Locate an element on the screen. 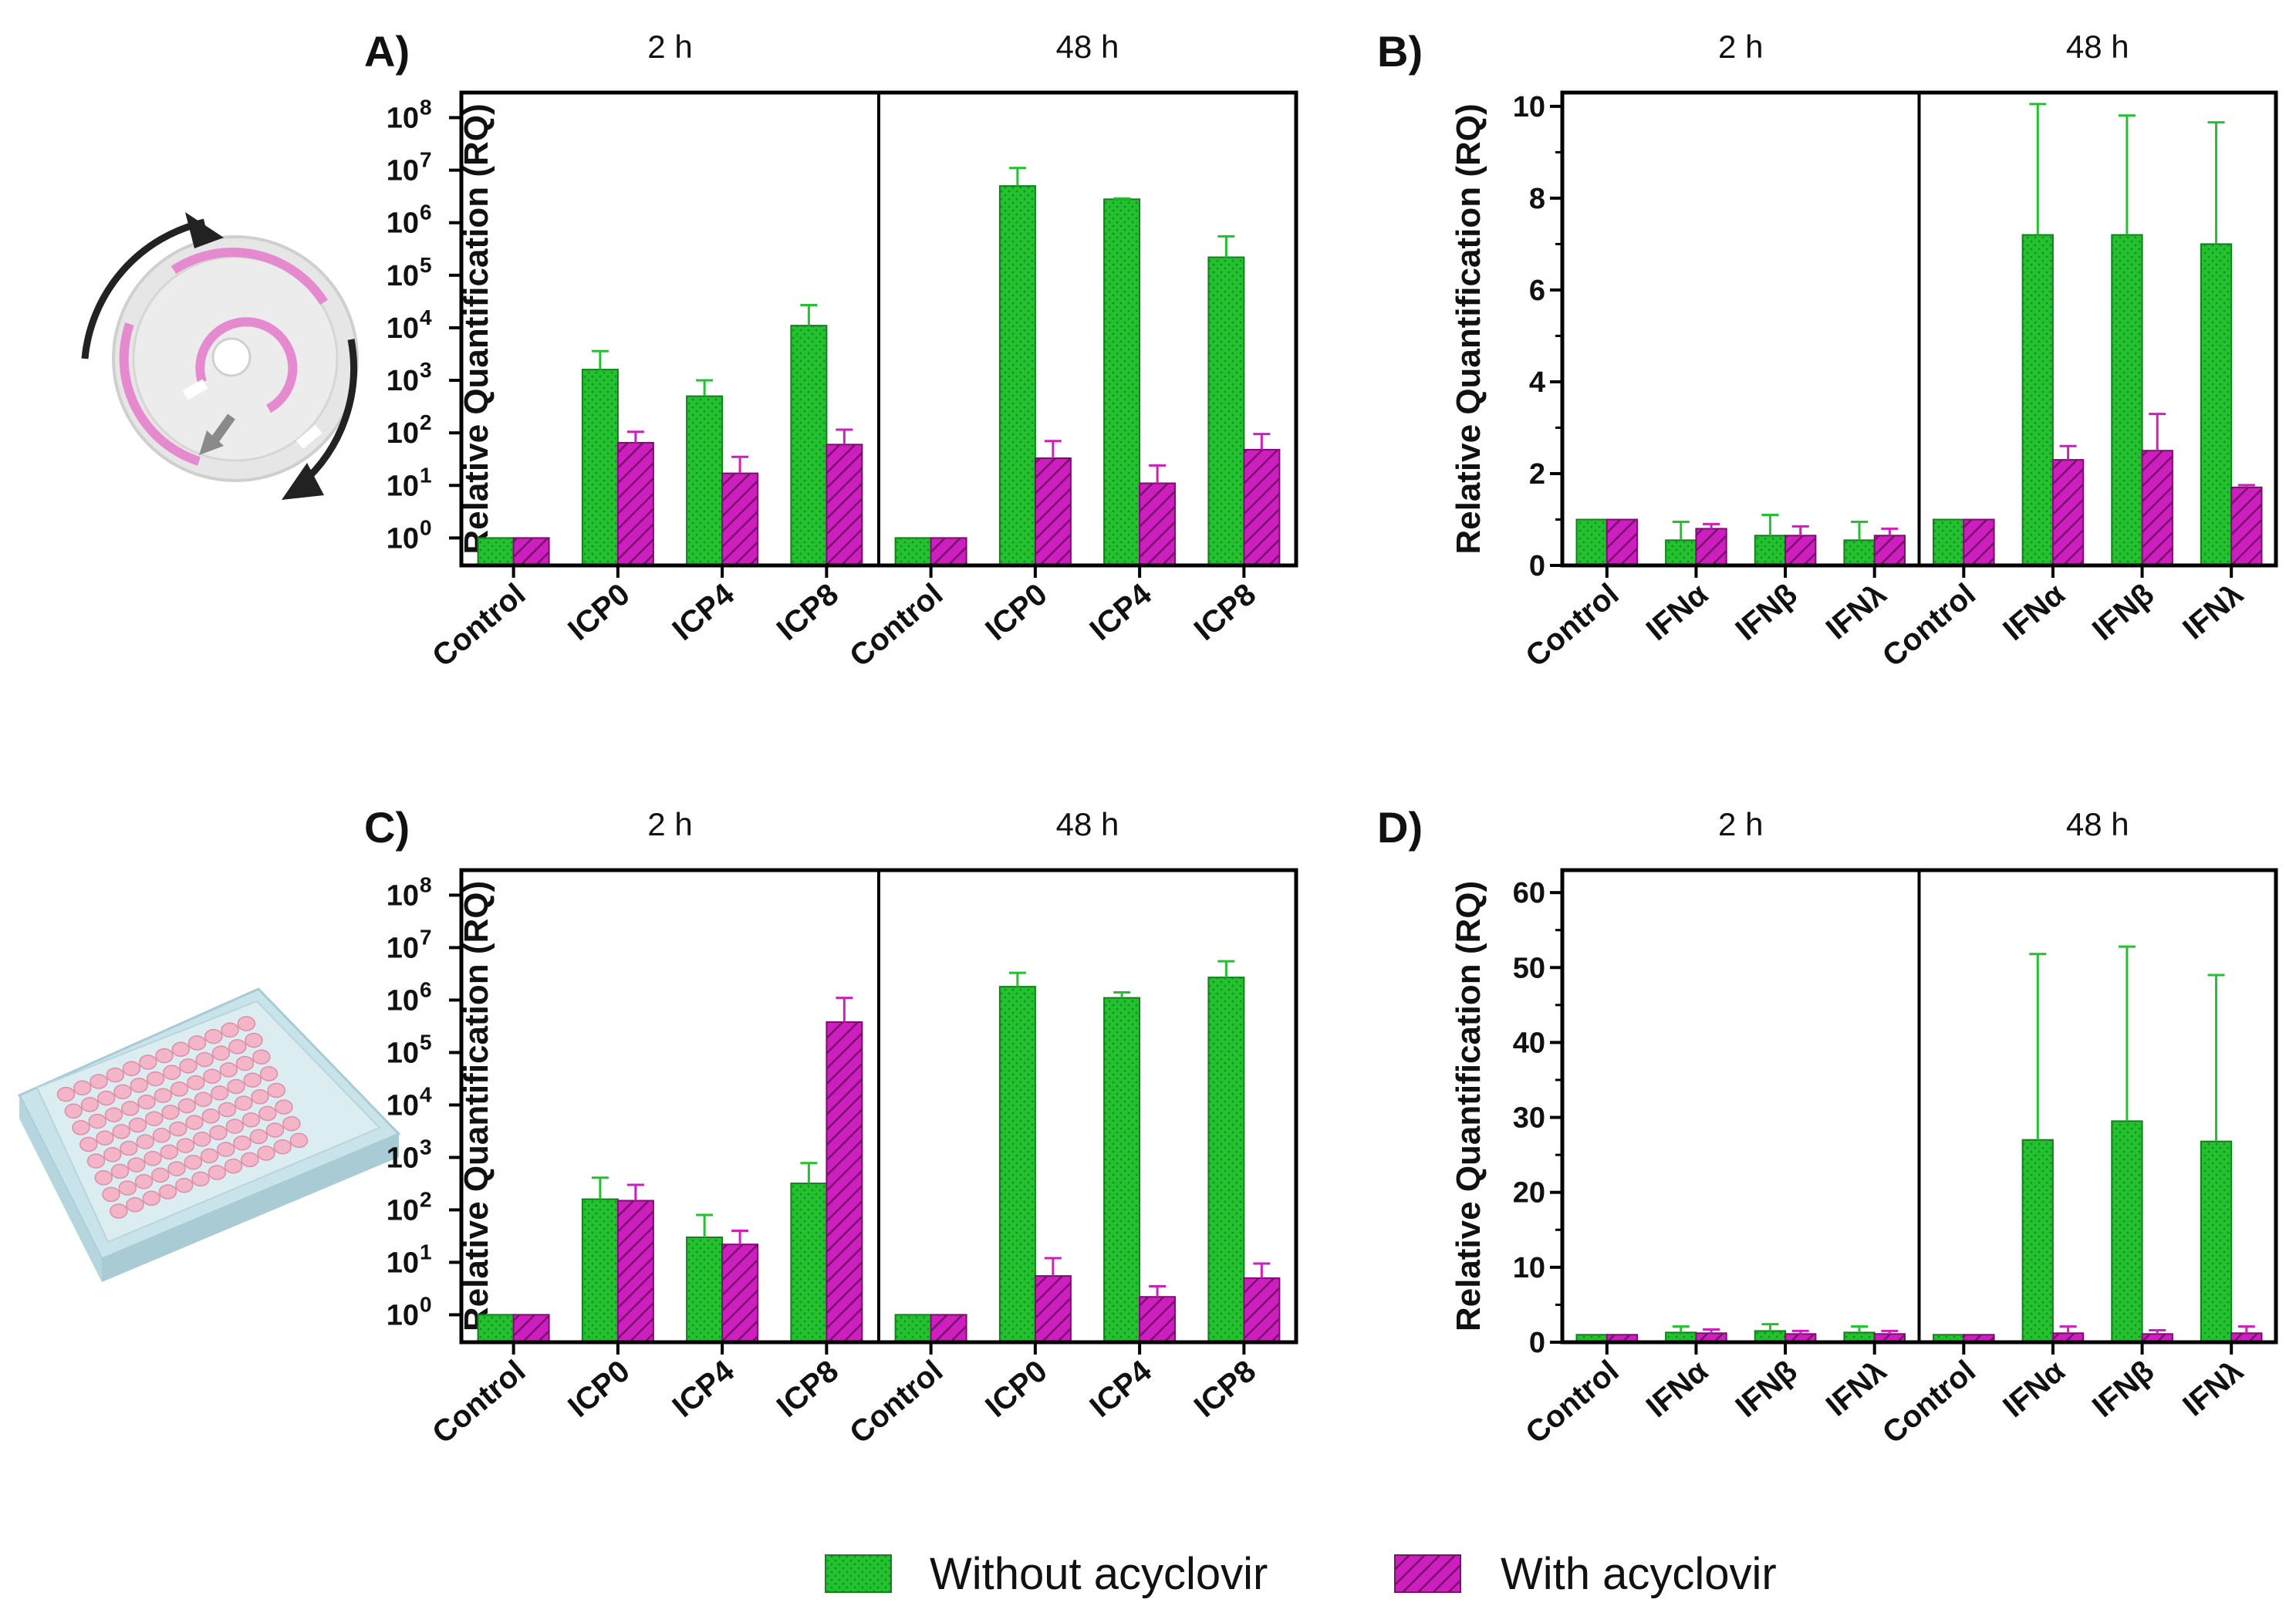 The image size is (2296, 1623). x-tick-label: ICP8 is located at coordinates (808, 1389).